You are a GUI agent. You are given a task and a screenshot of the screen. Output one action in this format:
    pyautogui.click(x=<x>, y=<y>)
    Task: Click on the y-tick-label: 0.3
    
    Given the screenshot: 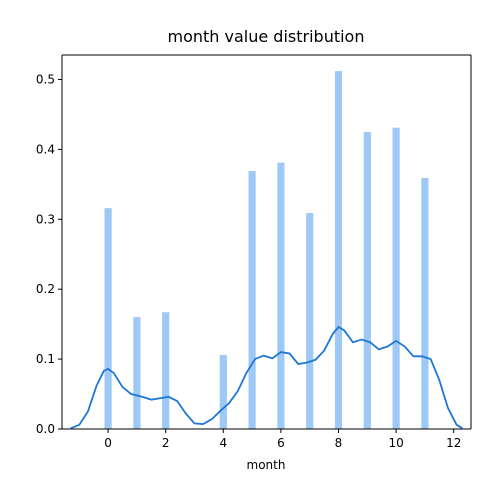 What is the action you would take?
    pyautogui.click(x=45, y=219)
    